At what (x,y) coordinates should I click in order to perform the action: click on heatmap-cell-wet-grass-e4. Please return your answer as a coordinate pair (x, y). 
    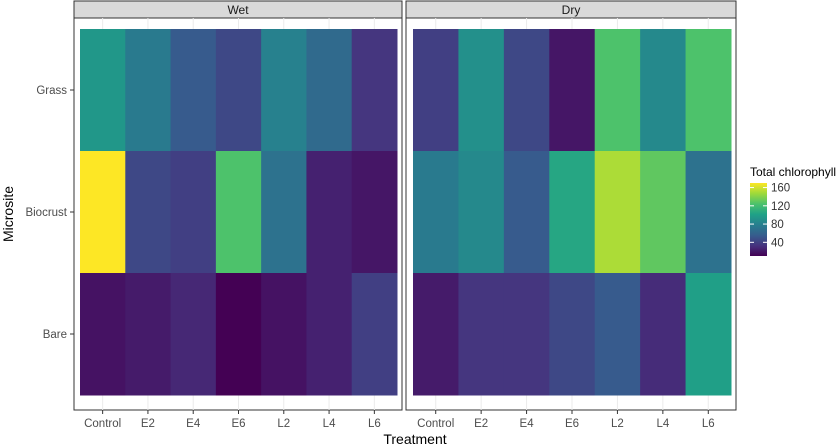
    Looking at the image, I should click on (193, 90).